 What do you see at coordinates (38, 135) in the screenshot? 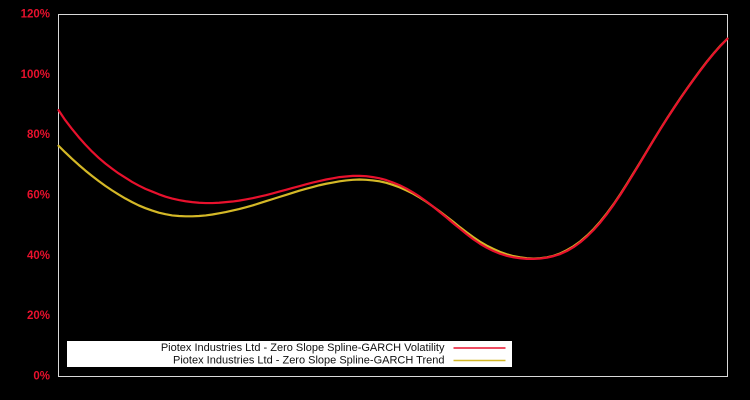
I see `y-axis-tick-label: 80%` at bounding box center [38, 135].